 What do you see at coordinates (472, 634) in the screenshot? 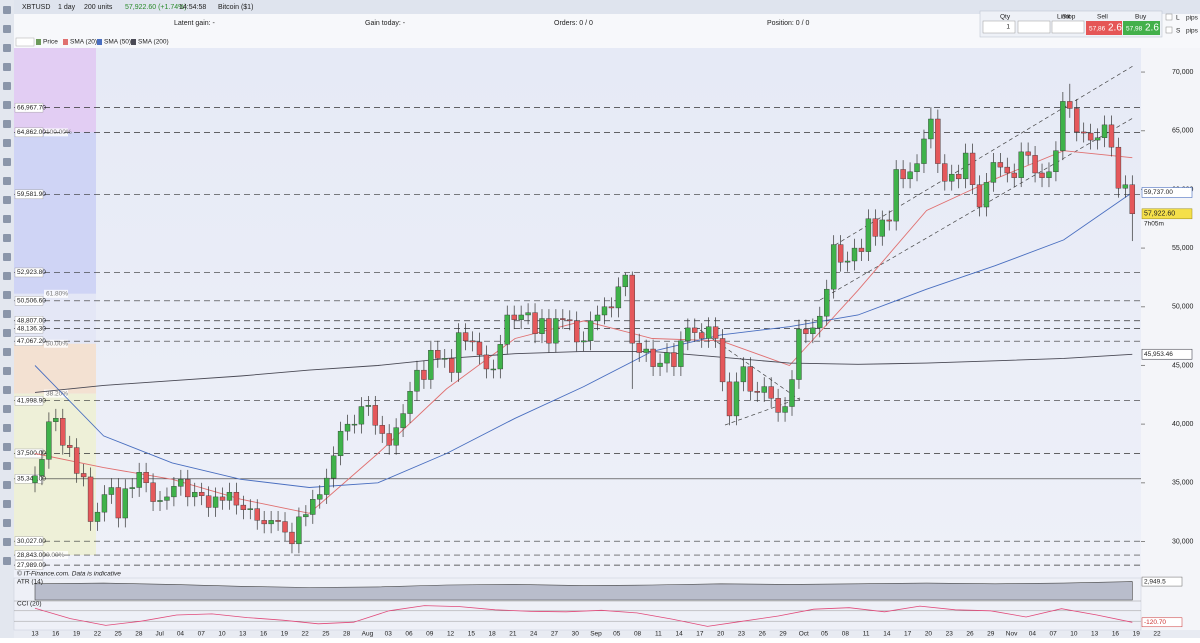
I see `x-tick-label: 15` at bounding box center [472, 634].